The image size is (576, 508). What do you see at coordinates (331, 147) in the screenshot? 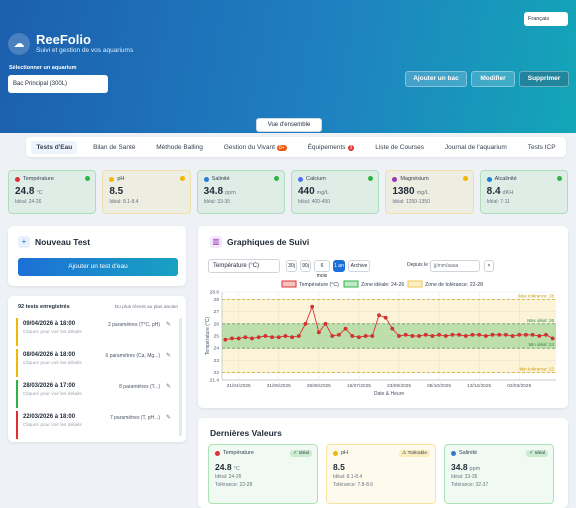
I see `tab: Équipements 3` at bounding box center [331, 147].